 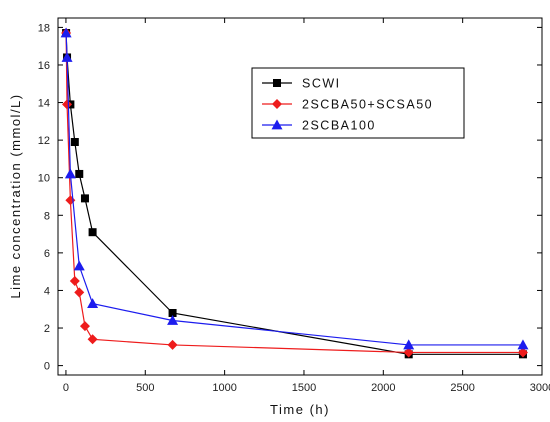 What do you see at coordinates (367, 105) in the screenshot?
I see `legend-label: 2SCBA50+SCSA50` at bounding box center [367, 105].